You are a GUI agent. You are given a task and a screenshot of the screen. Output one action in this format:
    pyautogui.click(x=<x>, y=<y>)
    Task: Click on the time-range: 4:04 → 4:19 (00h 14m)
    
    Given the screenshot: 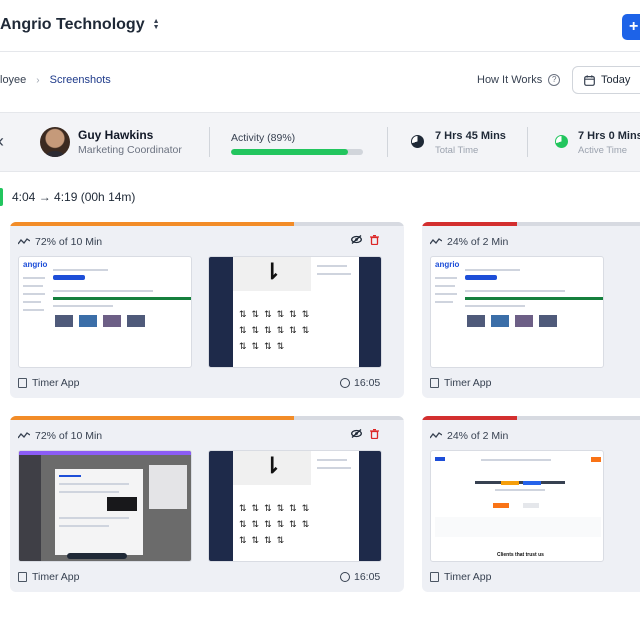 What is the action you would take?
    pyautogui.click(x=74, y=197)
    